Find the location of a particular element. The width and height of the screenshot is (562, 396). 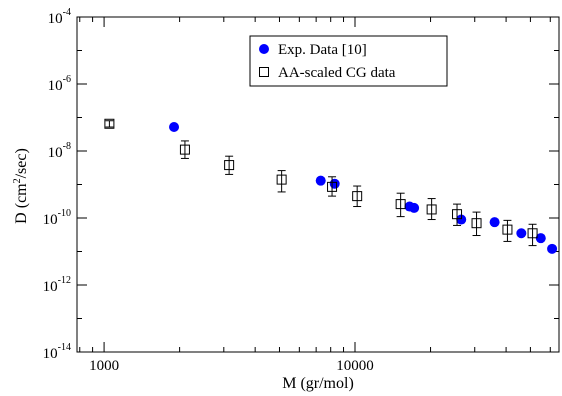

legend: Exp. Data [10] AA-scaled CG data is located at coordinates (348, 61).